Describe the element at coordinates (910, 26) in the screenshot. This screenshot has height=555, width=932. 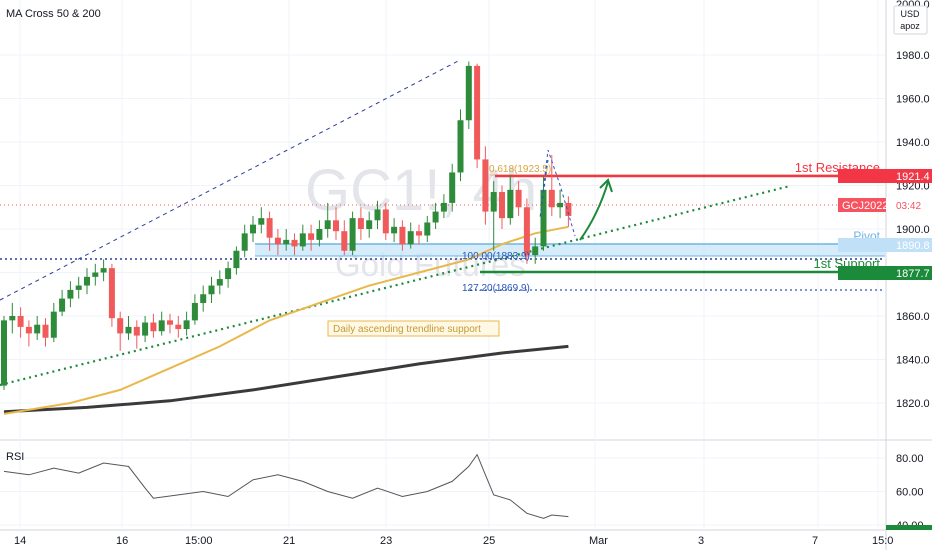
I see `user-label: apoz` at that location.